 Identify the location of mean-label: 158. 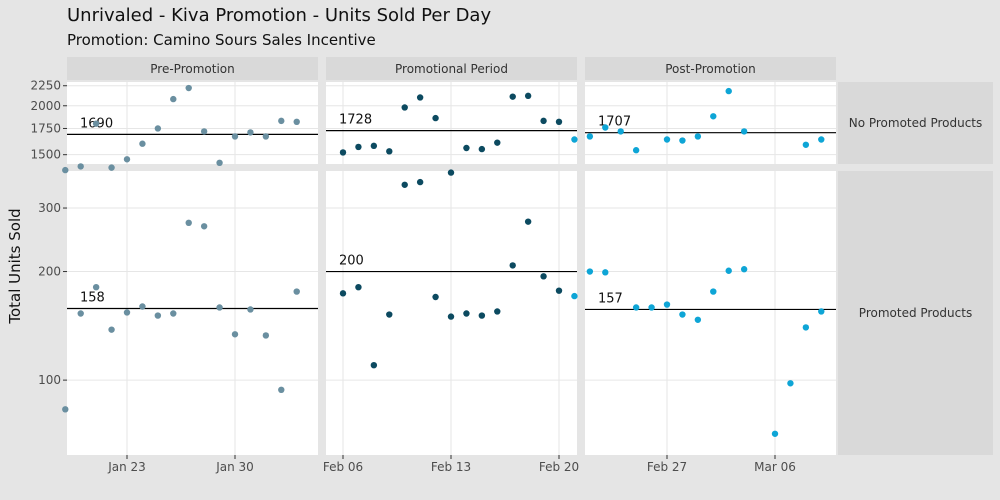
(92, 297).